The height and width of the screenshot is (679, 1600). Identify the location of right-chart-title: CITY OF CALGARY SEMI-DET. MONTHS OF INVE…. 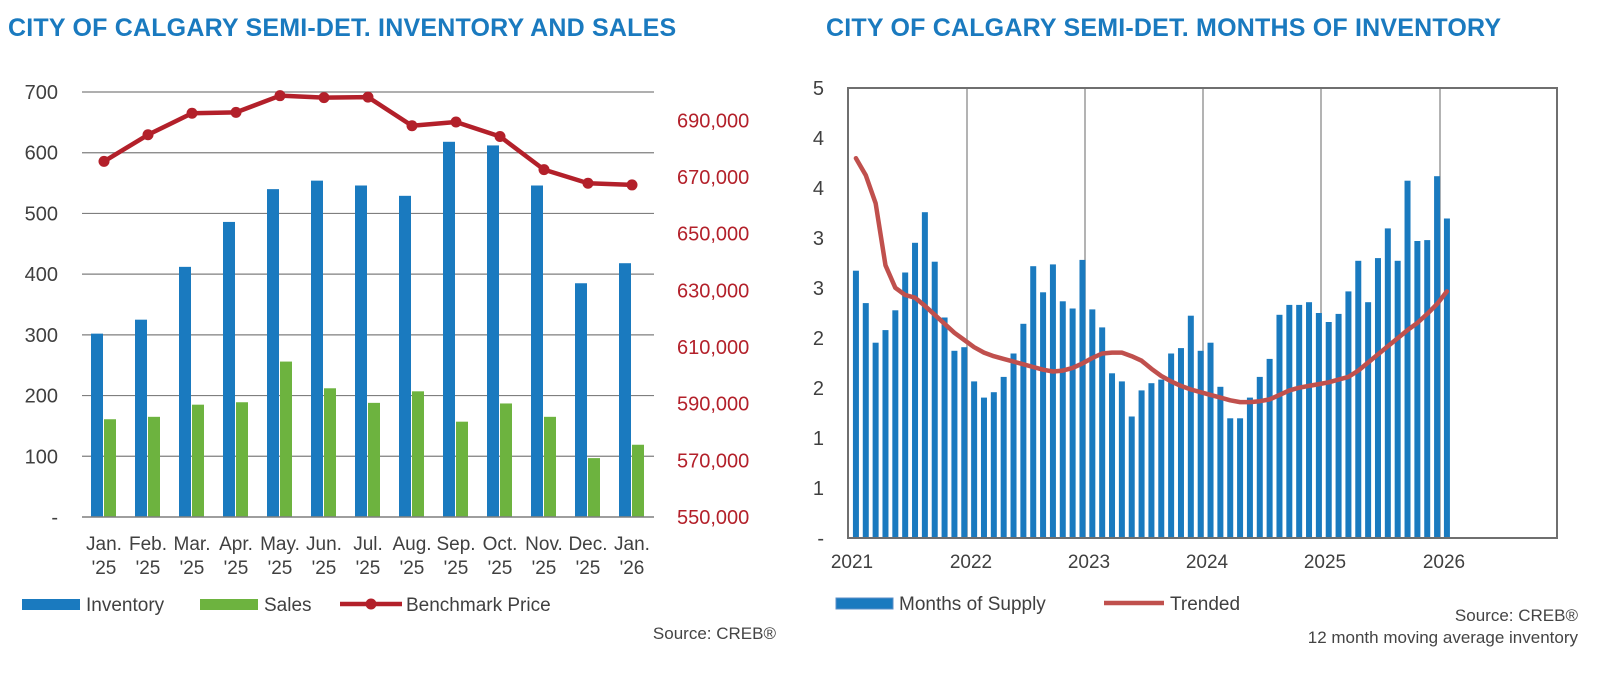
(1164, 28).